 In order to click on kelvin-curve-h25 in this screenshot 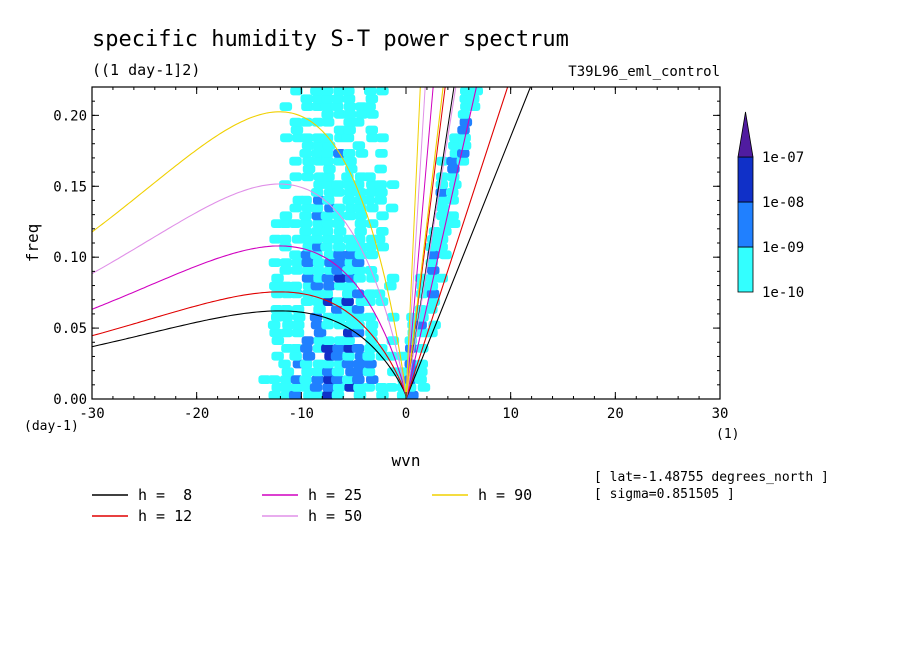, I will do `click(441, 243)`.